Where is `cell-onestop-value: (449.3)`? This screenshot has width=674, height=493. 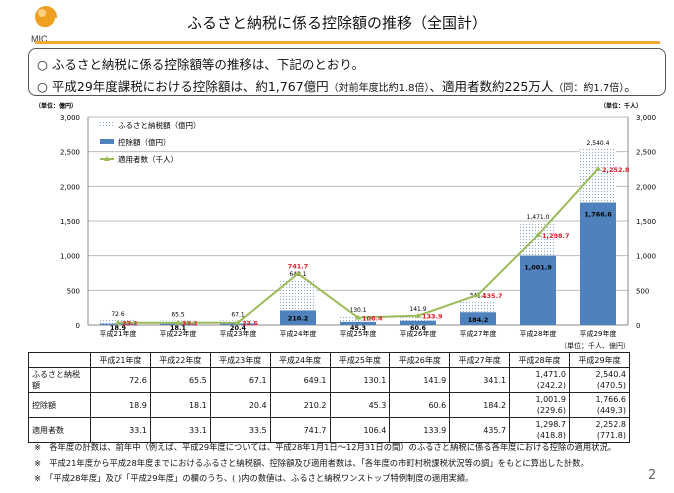
cell-onestop-value: (449.3) is located at coordinates (611, 410).